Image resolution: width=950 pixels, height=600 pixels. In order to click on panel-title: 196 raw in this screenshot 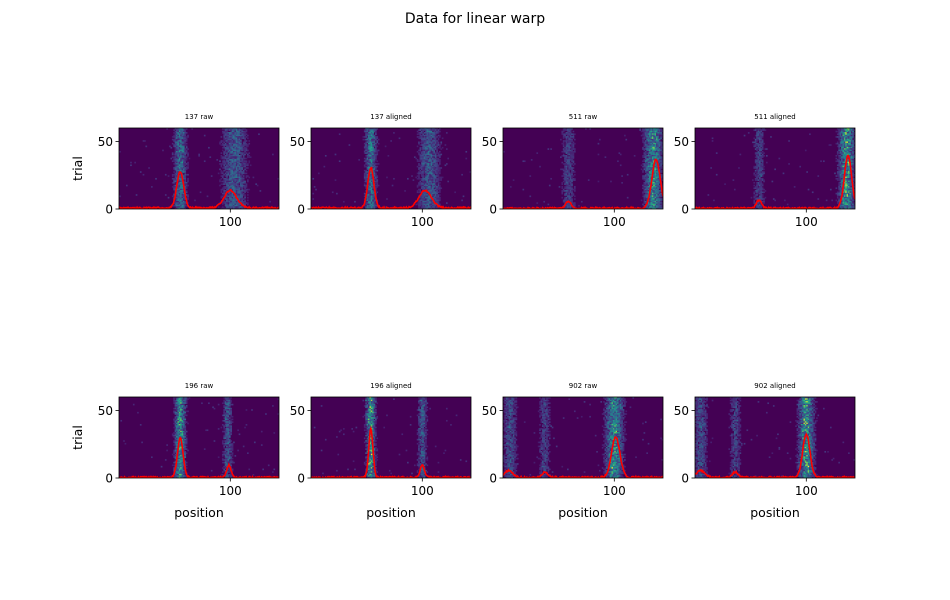, I will do `click(199, 386)`.